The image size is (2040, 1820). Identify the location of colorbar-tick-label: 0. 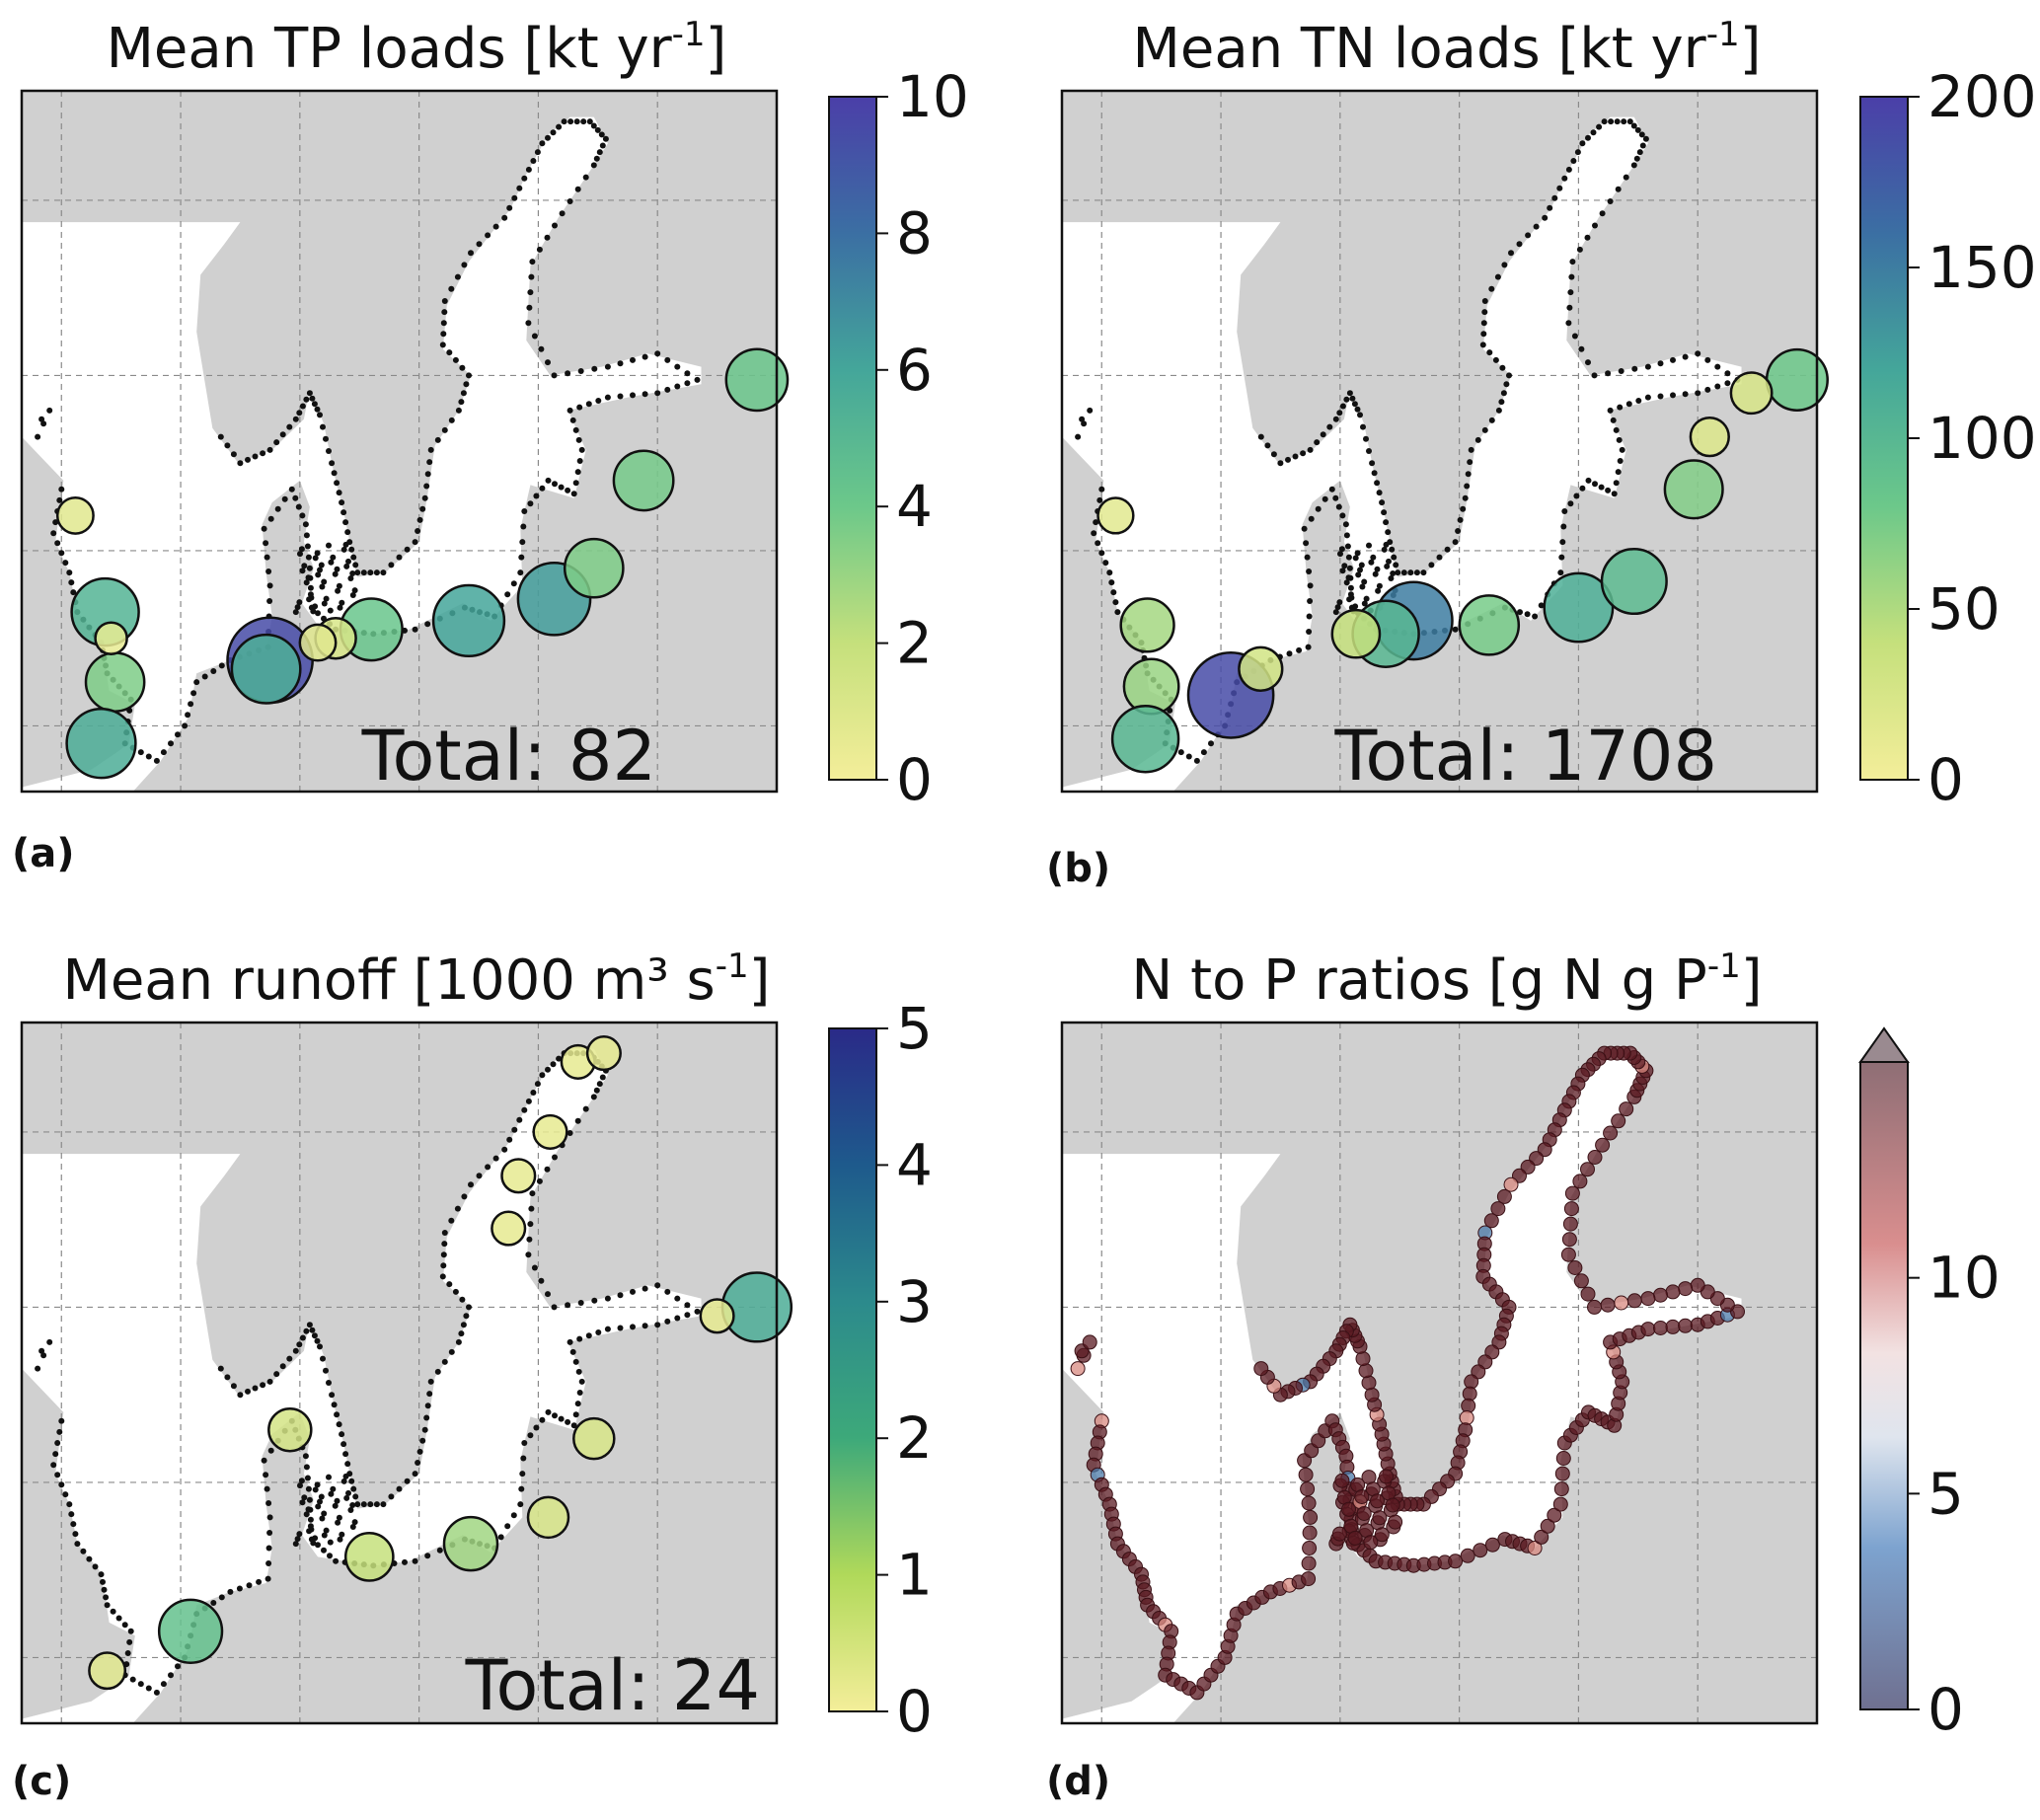
(1945, 1709).